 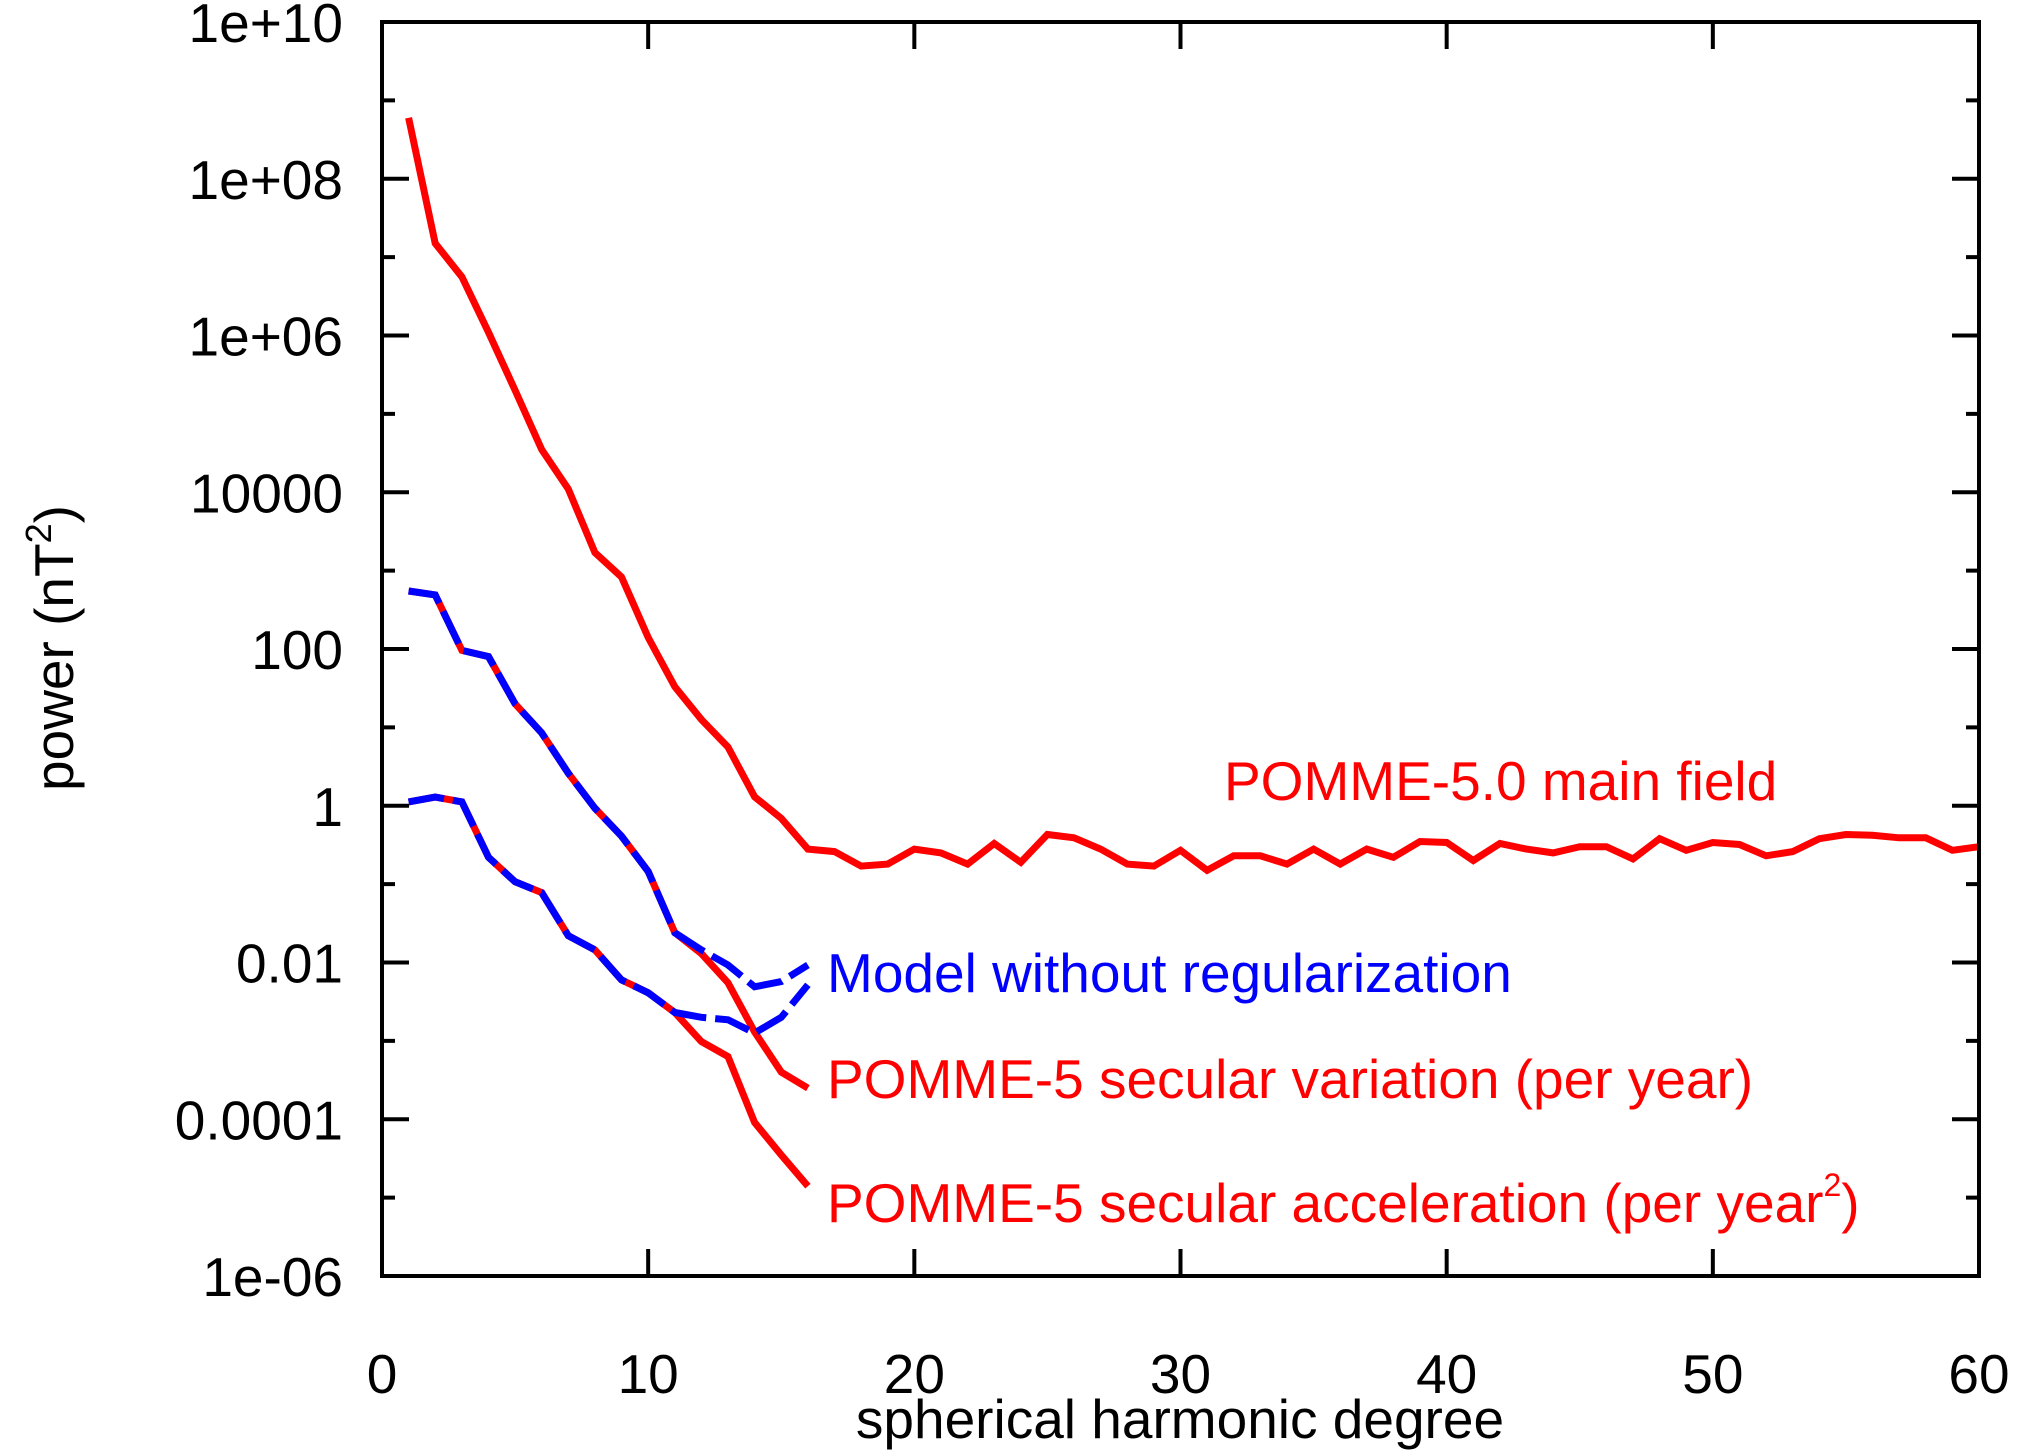 What do you see at coordinates (609, 915) in the screenshot?
I see `series-line-model-without-regularization-secular-acceleration` at bounding box center [609, 915].